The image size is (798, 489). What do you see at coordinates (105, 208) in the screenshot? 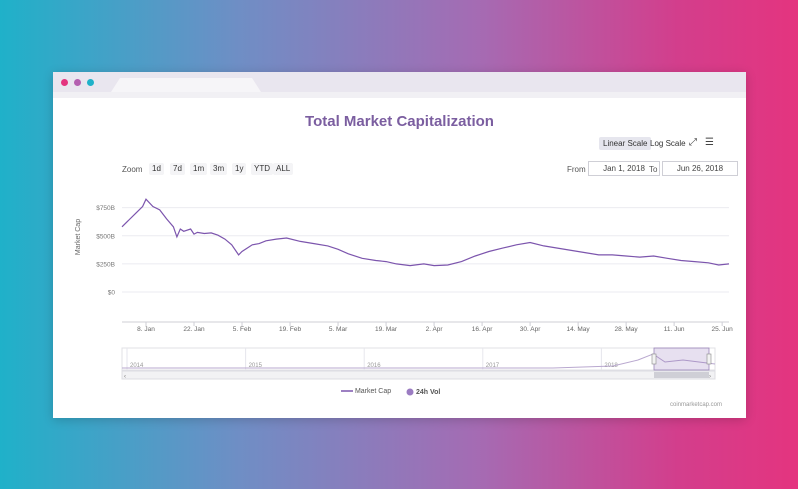
I see `y-tick-label: $750B` at bounding box center [105, 208].